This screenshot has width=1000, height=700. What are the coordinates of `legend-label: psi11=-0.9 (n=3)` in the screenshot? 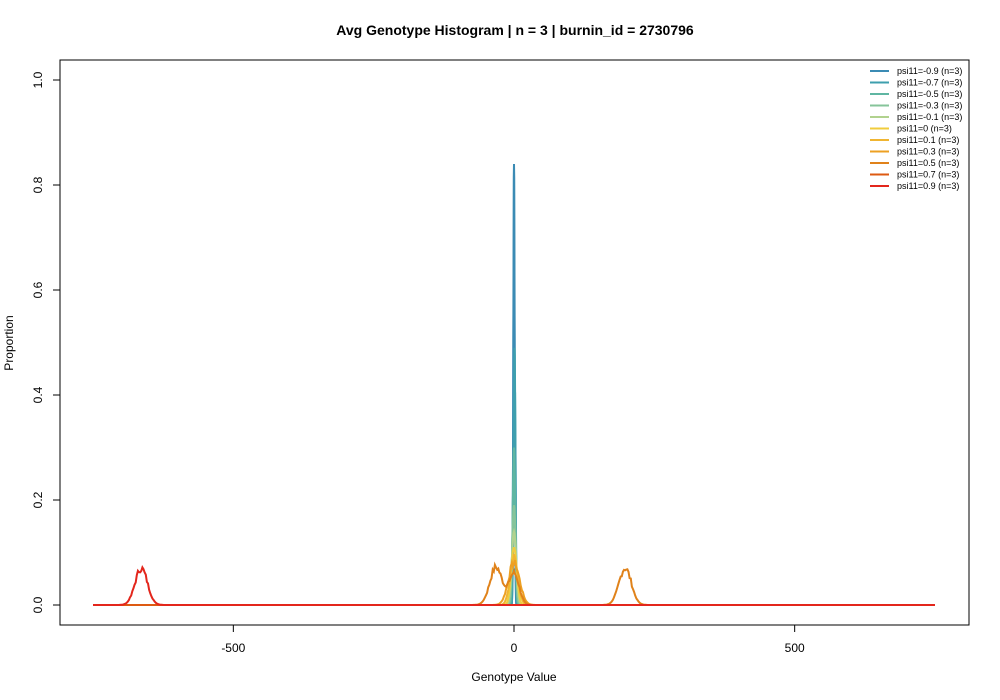 It's located at (929, 71).